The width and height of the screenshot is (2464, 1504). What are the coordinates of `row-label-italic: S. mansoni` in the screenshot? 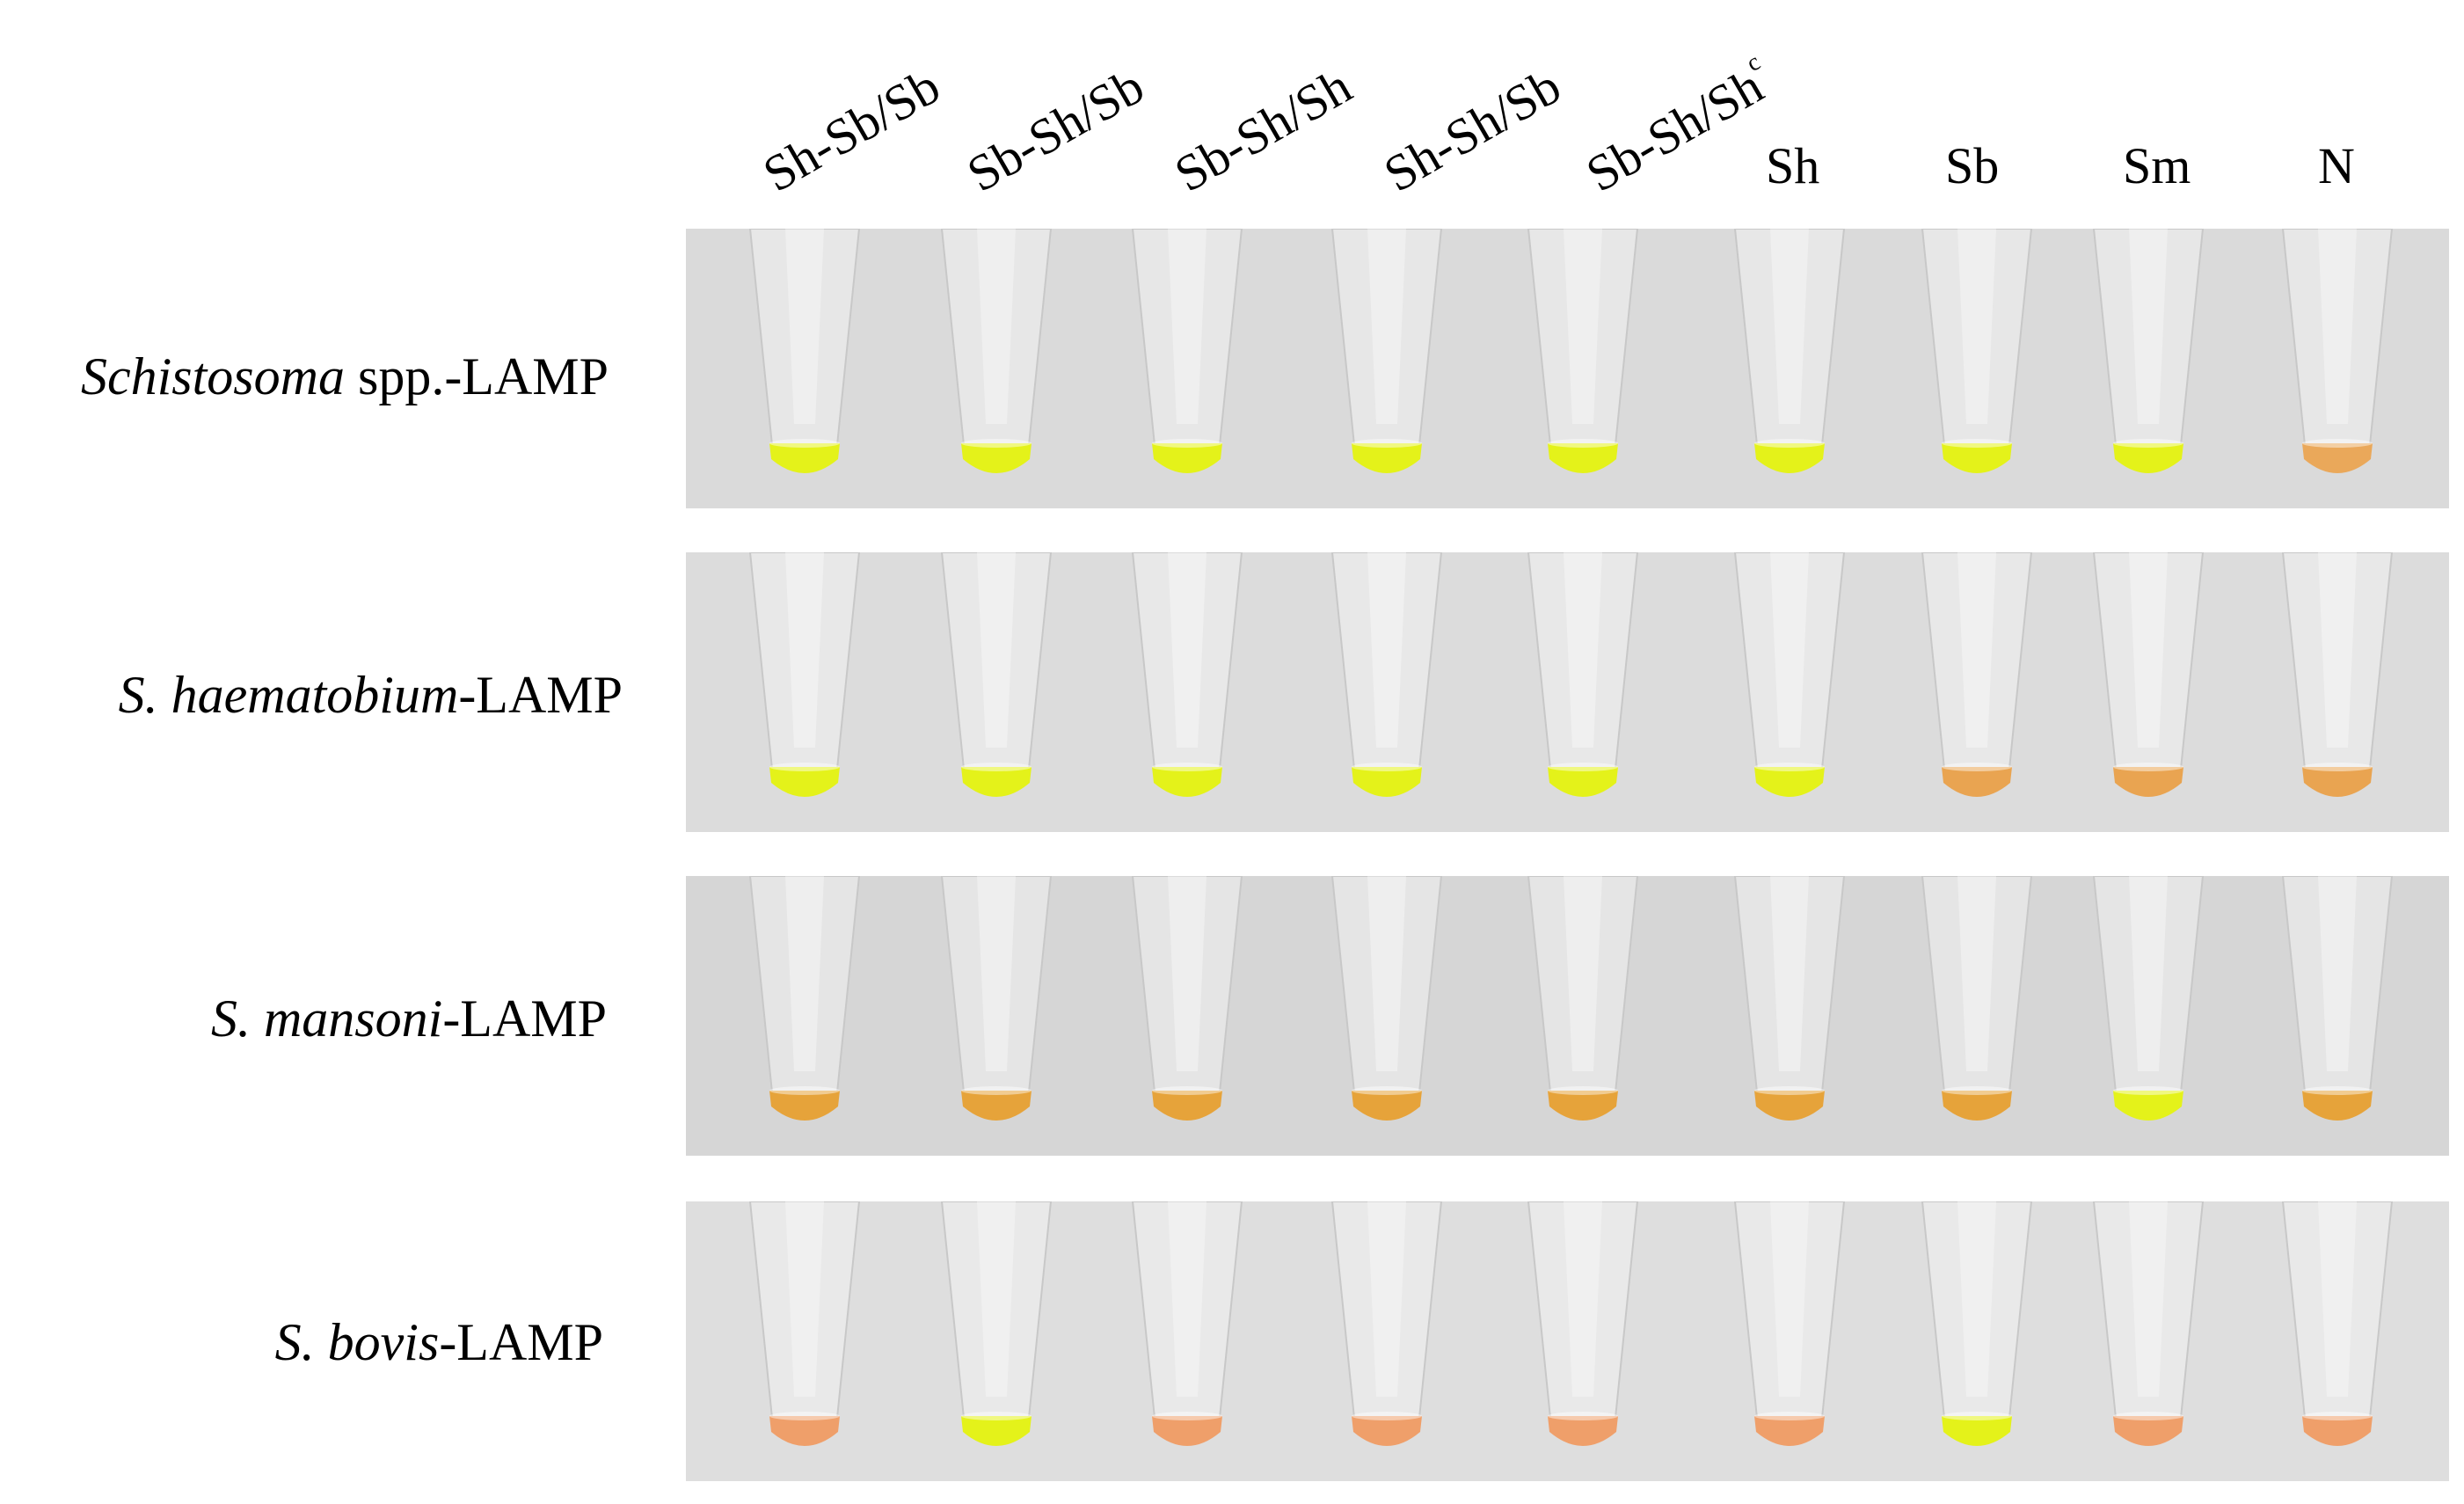 It's located at (326, 1018).